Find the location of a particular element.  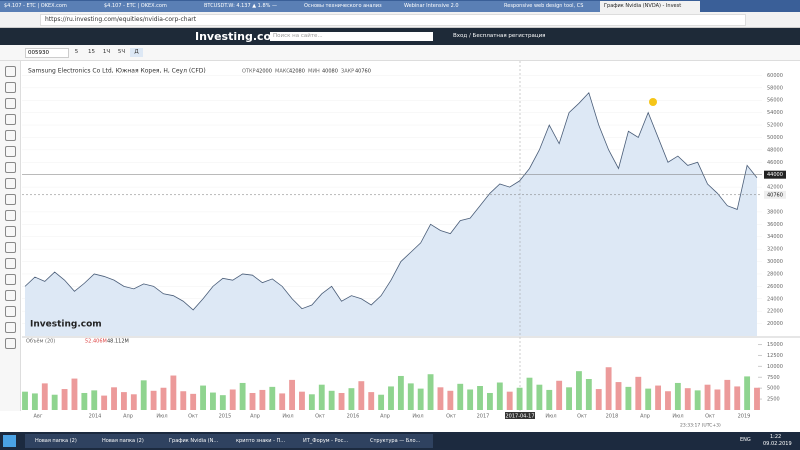

y-tick-label: 24000 is located at coordinates (775, 299).